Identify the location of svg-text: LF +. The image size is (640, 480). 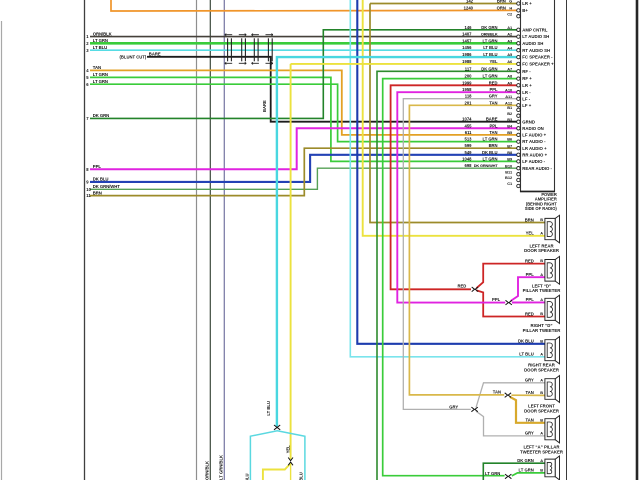
(526, 105).